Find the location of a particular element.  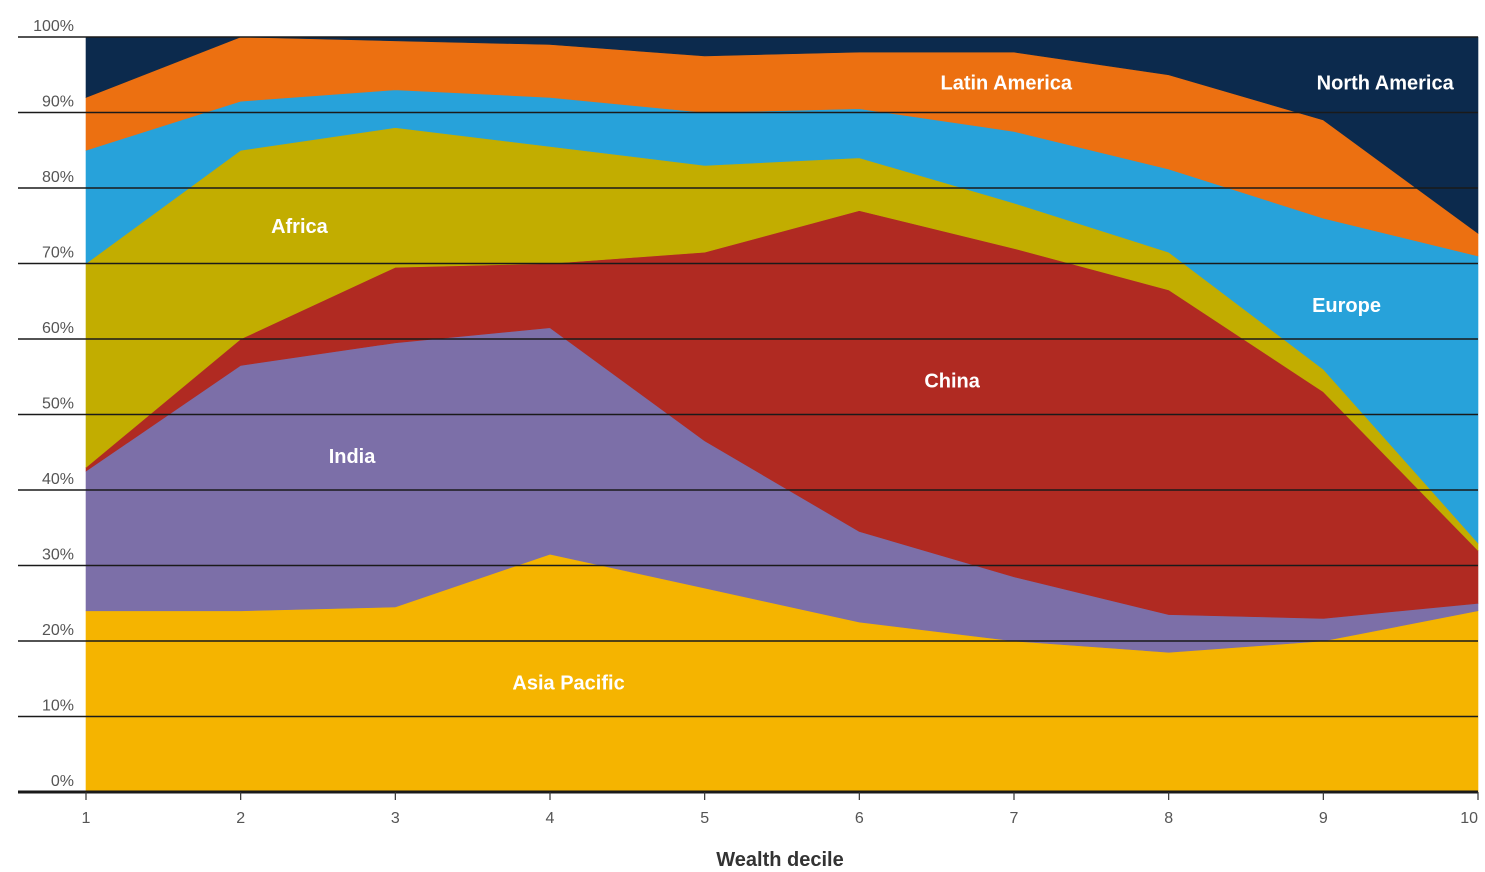

y-tick-label: 0% is located at coordinates (62, 781).